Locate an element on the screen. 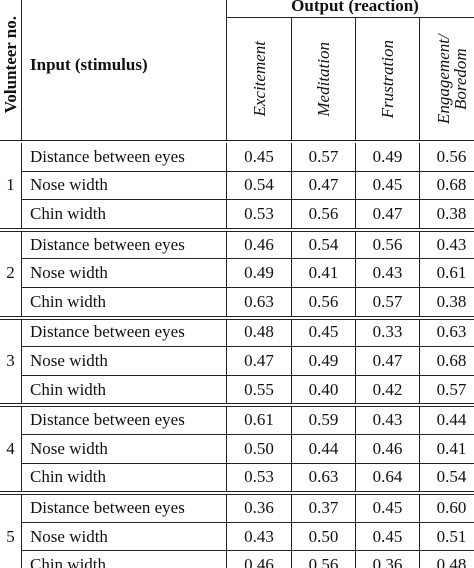 The height and width of the screenshot is (568, 474). value-cell: 0.64 is located at coordinates (388, 478).